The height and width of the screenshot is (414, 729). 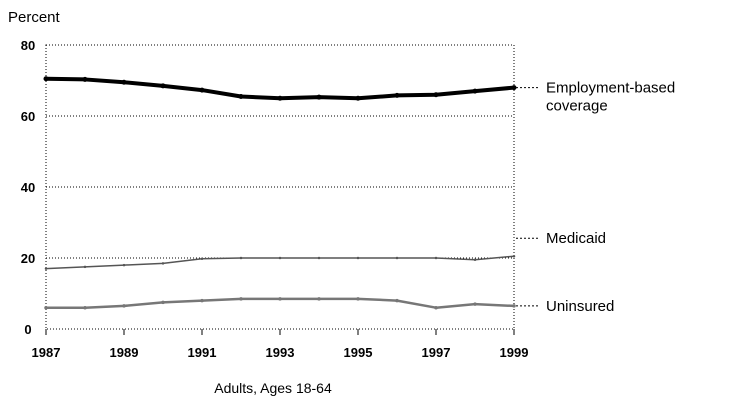 What do you see at coordinates (514, 352) in the screenshot?
I see `x-tick-label: 1999` at bounding box center [514, 352].